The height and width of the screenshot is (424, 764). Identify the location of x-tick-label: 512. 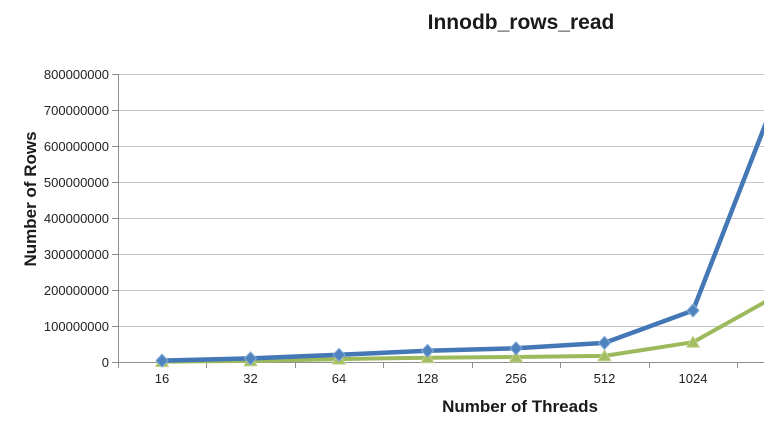
(605, 378).